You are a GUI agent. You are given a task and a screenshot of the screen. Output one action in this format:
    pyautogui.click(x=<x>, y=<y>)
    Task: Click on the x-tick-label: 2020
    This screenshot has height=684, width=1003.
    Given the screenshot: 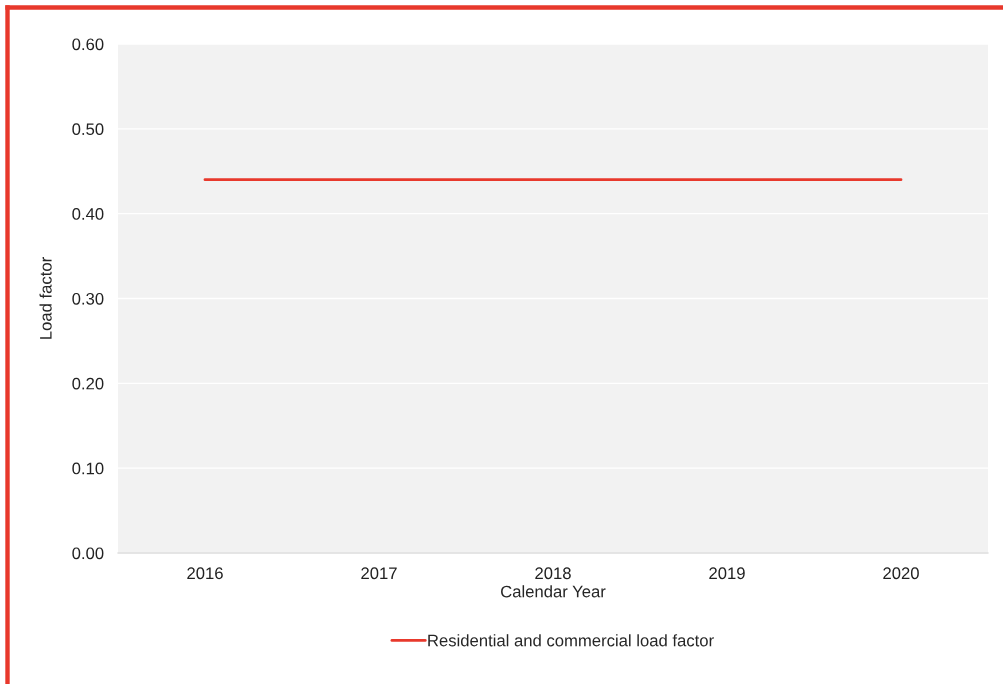 What is the action you would take?
    pyautogui.click(x=901, y=573)
    